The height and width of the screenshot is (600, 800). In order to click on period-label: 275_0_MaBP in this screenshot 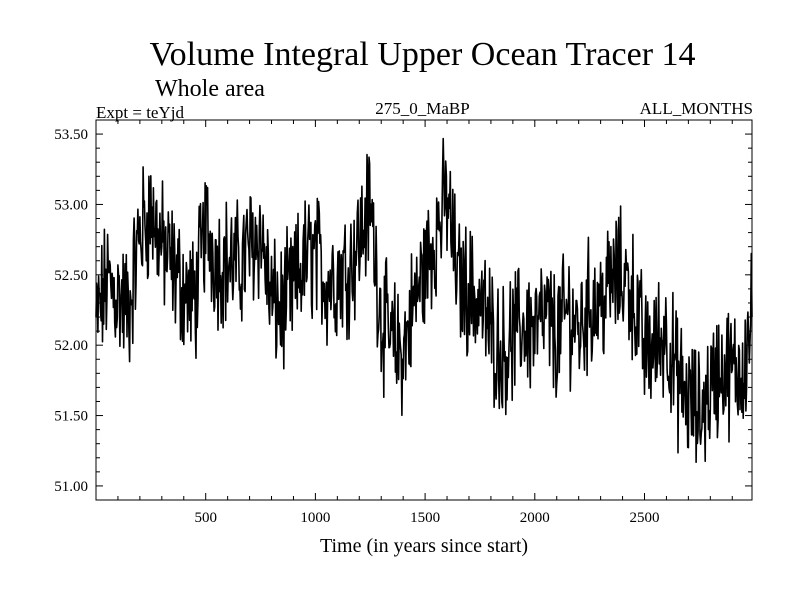, I will do `click(422, 108)`.